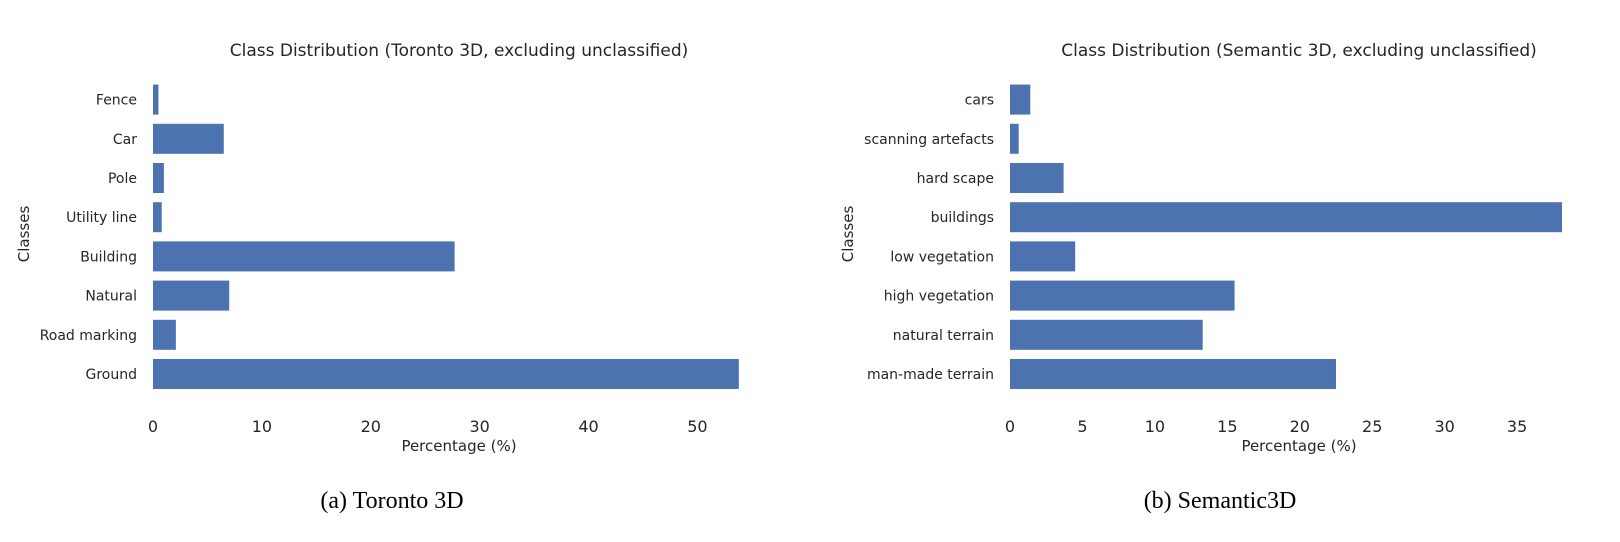  What do you see at coordinates (157, 217) in the screenshot?
I see `bar-utility-line` at bounding box center [157, 217].